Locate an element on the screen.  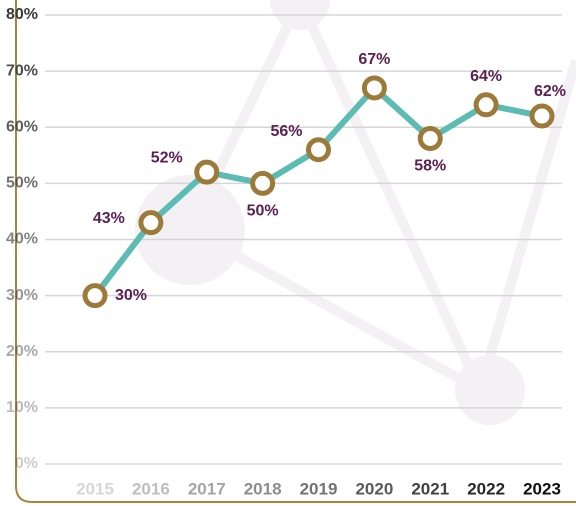
y-tick-label: 10% is located at coordinates (22, 407).